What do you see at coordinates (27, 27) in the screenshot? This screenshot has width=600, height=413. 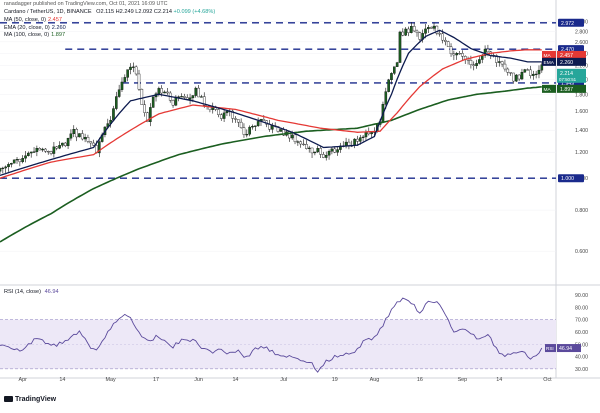 I see `indicator-ema20-label: EMA (20, close, 0)` at bounding box center [27, 27].